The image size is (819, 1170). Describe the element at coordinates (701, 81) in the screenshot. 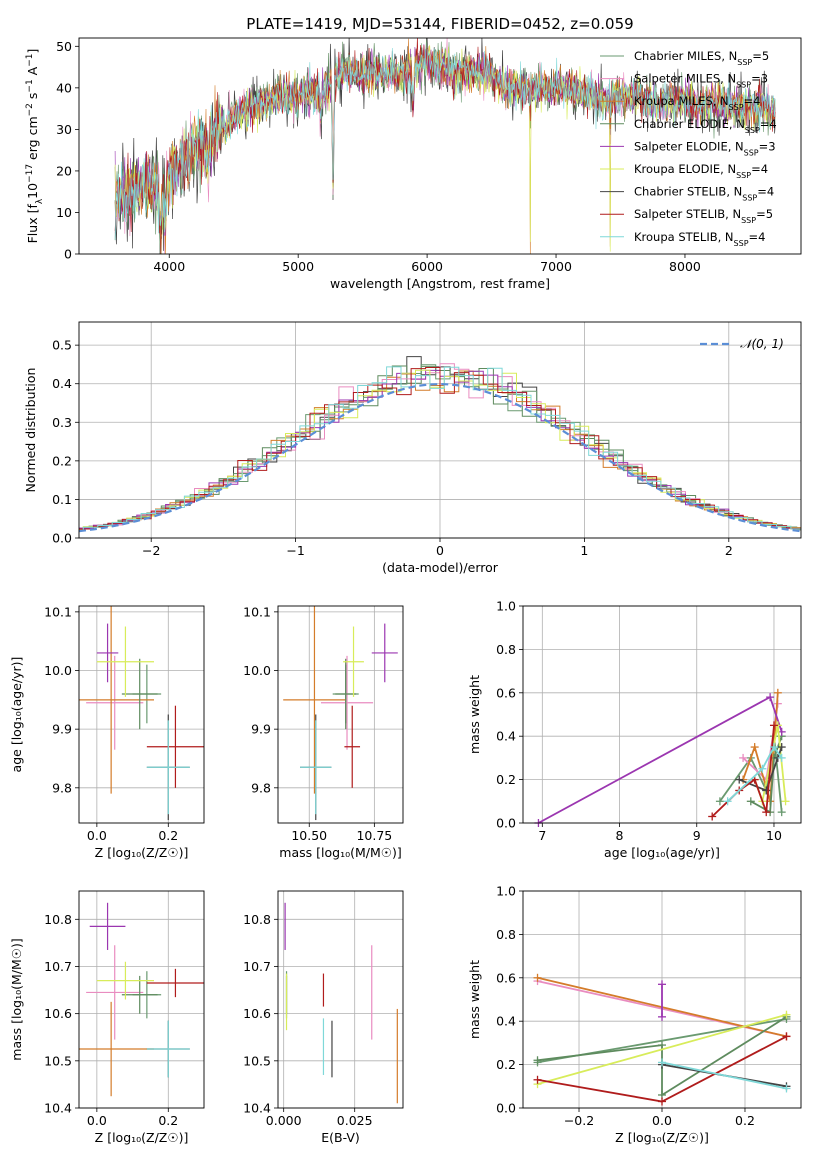

I see `legend-label: Salpeter MILES, NSSP=3` at that location.